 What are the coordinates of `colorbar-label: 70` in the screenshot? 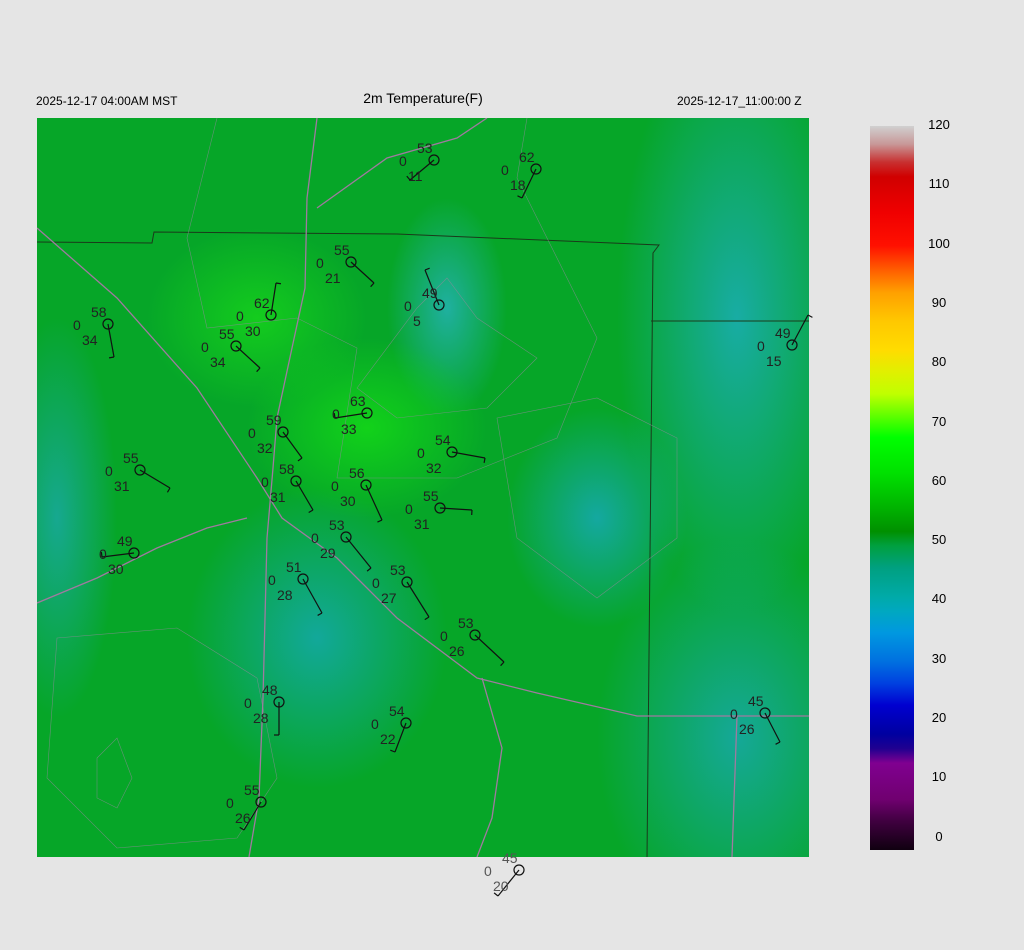 It's located at (939, 421).